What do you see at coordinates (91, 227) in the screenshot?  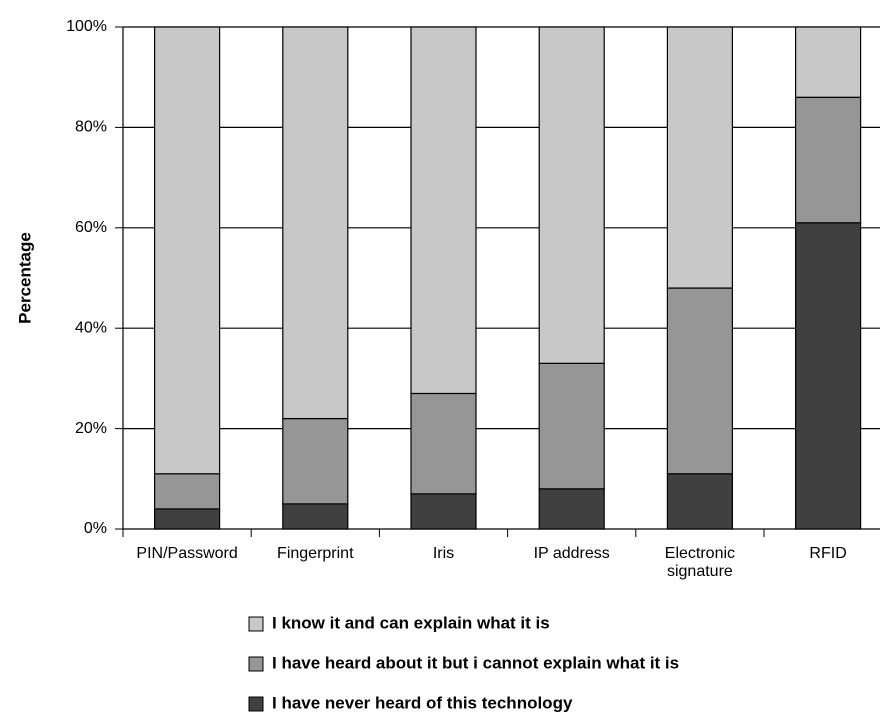 I see `y-tick-label: 60%` at bounding box center [91, 227].